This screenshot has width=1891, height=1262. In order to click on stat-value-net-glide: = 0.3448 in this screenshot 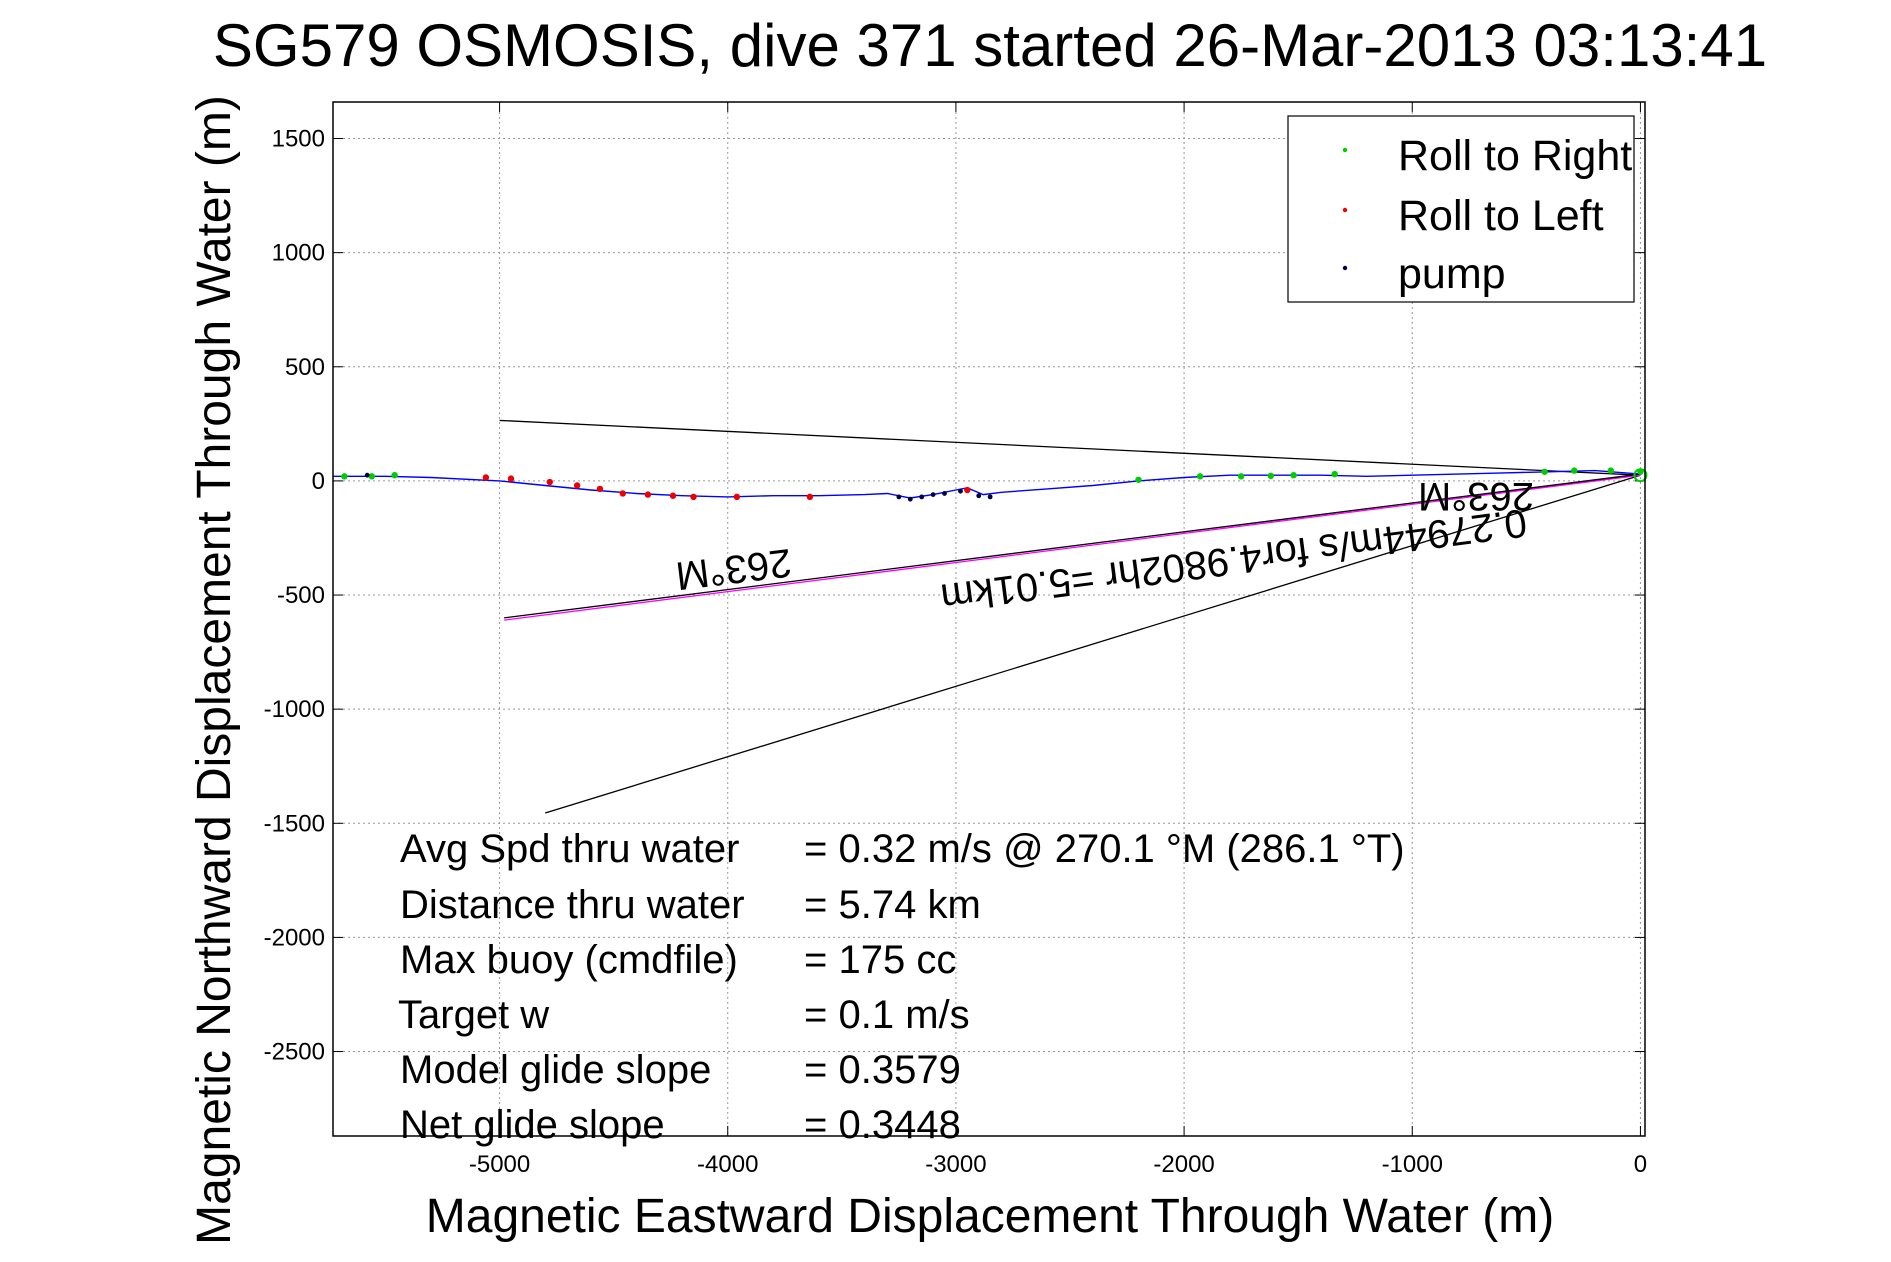, I will do `click(882, 1125)`.